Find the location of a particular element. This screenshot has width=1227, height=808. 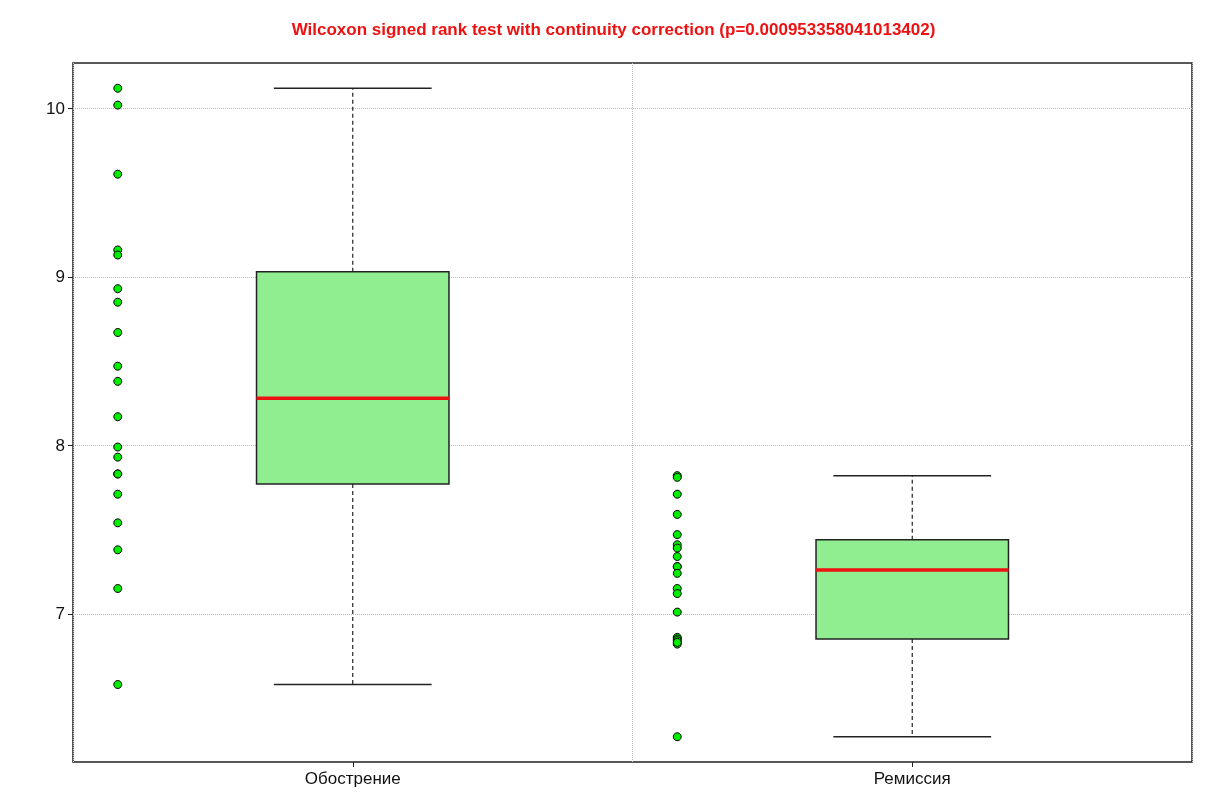

y-tick-label: 7 is located at coordinates (60, 614).